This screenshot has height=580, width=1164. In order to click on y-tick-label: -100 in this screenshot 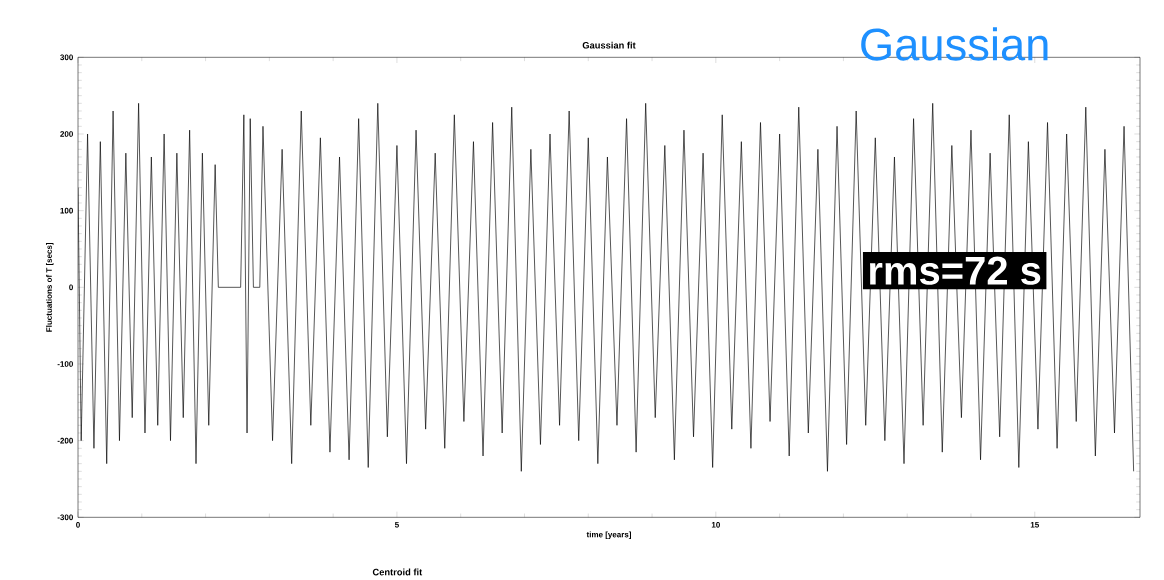, I will do `click(65, 364)`.